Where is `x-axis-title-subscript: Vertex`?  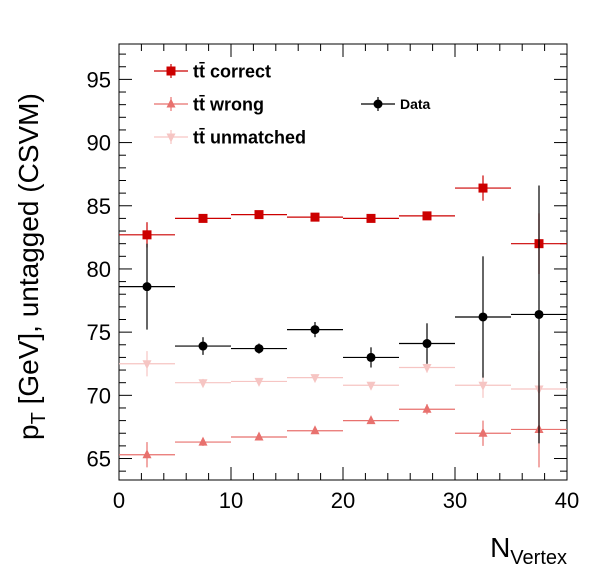 x-axis-title-subscript: Vertex is located at coordinates (538, 558).